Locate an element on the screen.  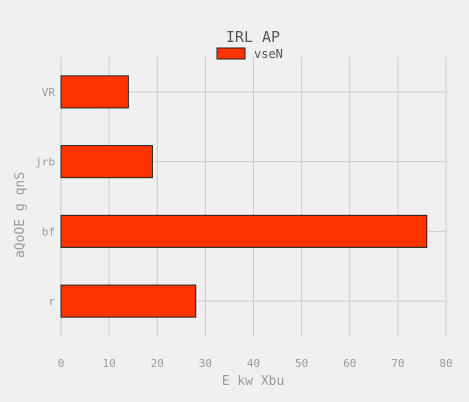
bar-jrb is located at coordinates (106, 162).